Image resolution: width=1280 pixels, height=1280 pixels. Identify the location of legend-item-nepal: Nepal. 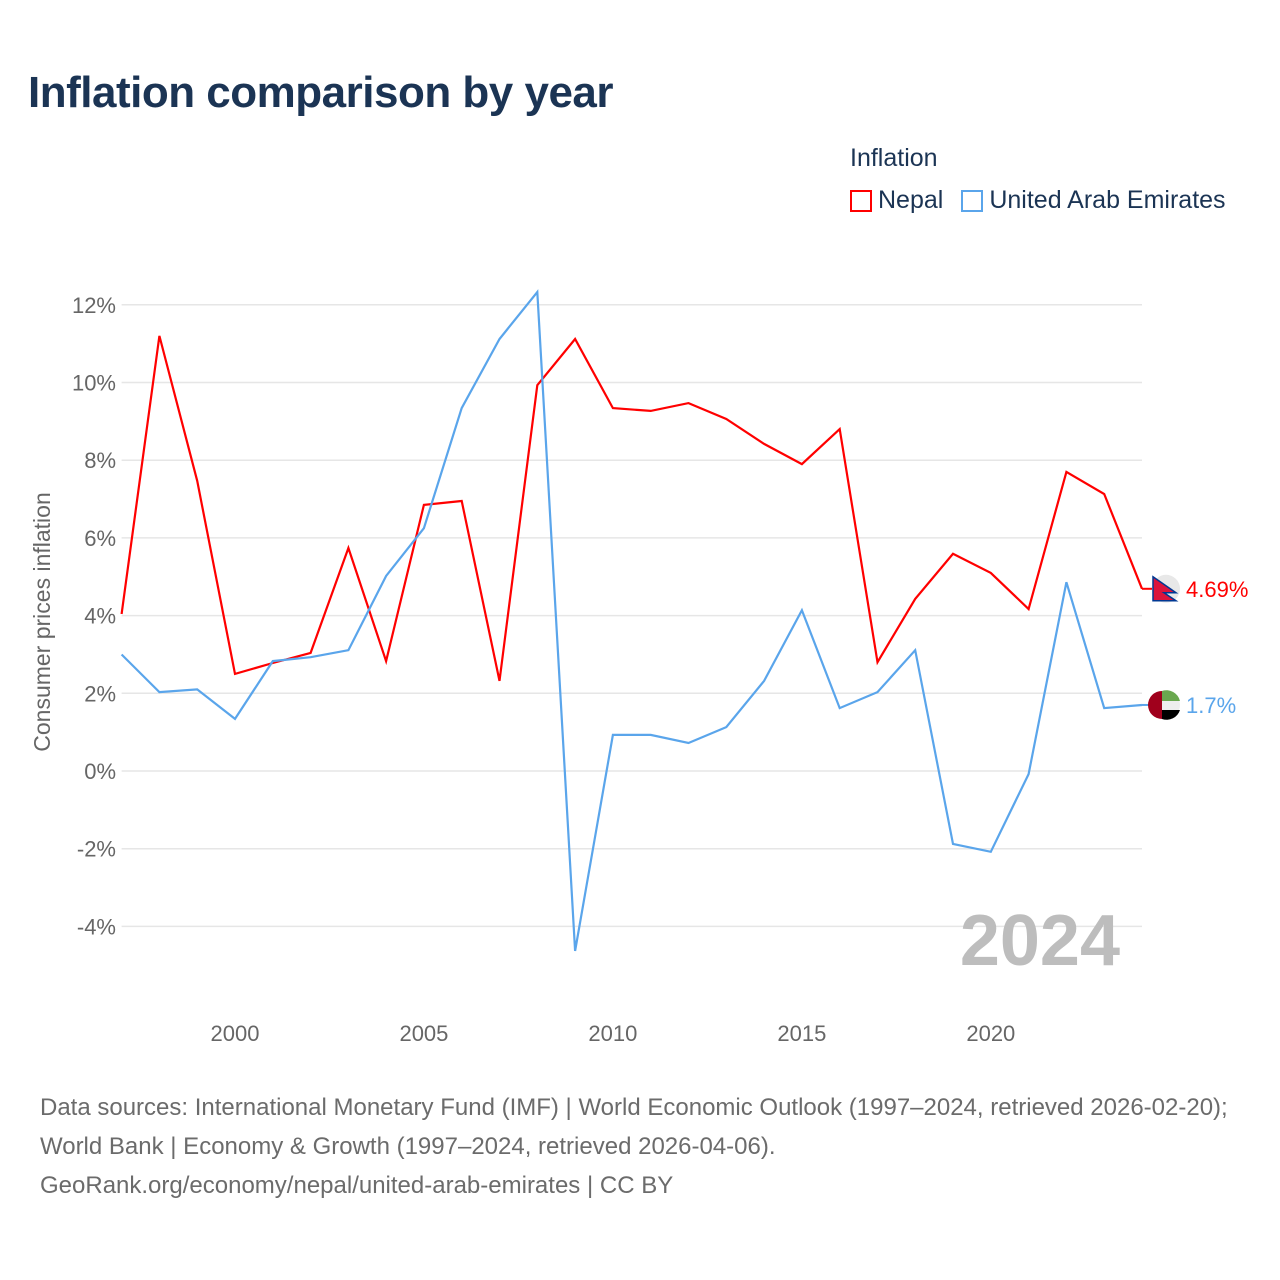
(896, 200).